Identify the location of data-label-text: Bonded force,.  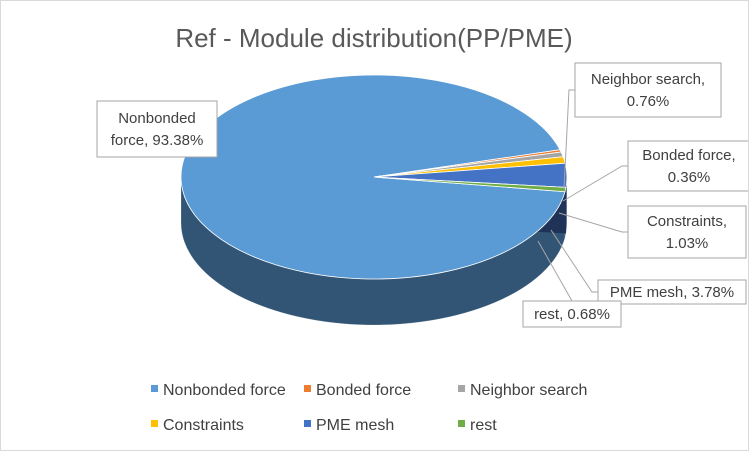
(688, 155).